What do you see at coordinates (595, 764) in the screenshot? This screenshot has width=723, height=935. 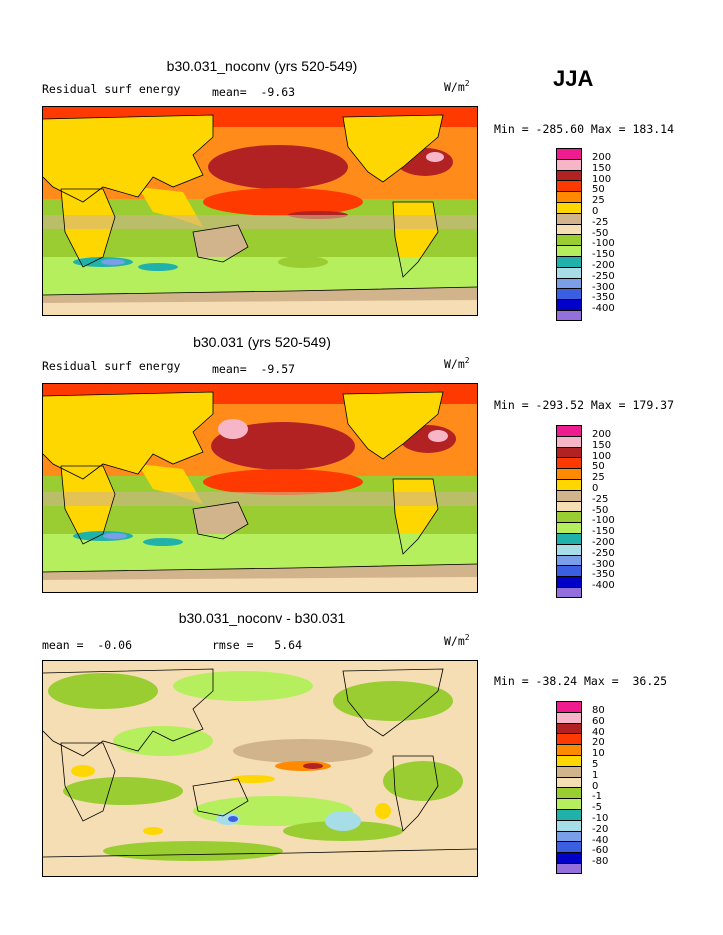 I see `colorbar-label: 5` at bounding box center [595, 764].